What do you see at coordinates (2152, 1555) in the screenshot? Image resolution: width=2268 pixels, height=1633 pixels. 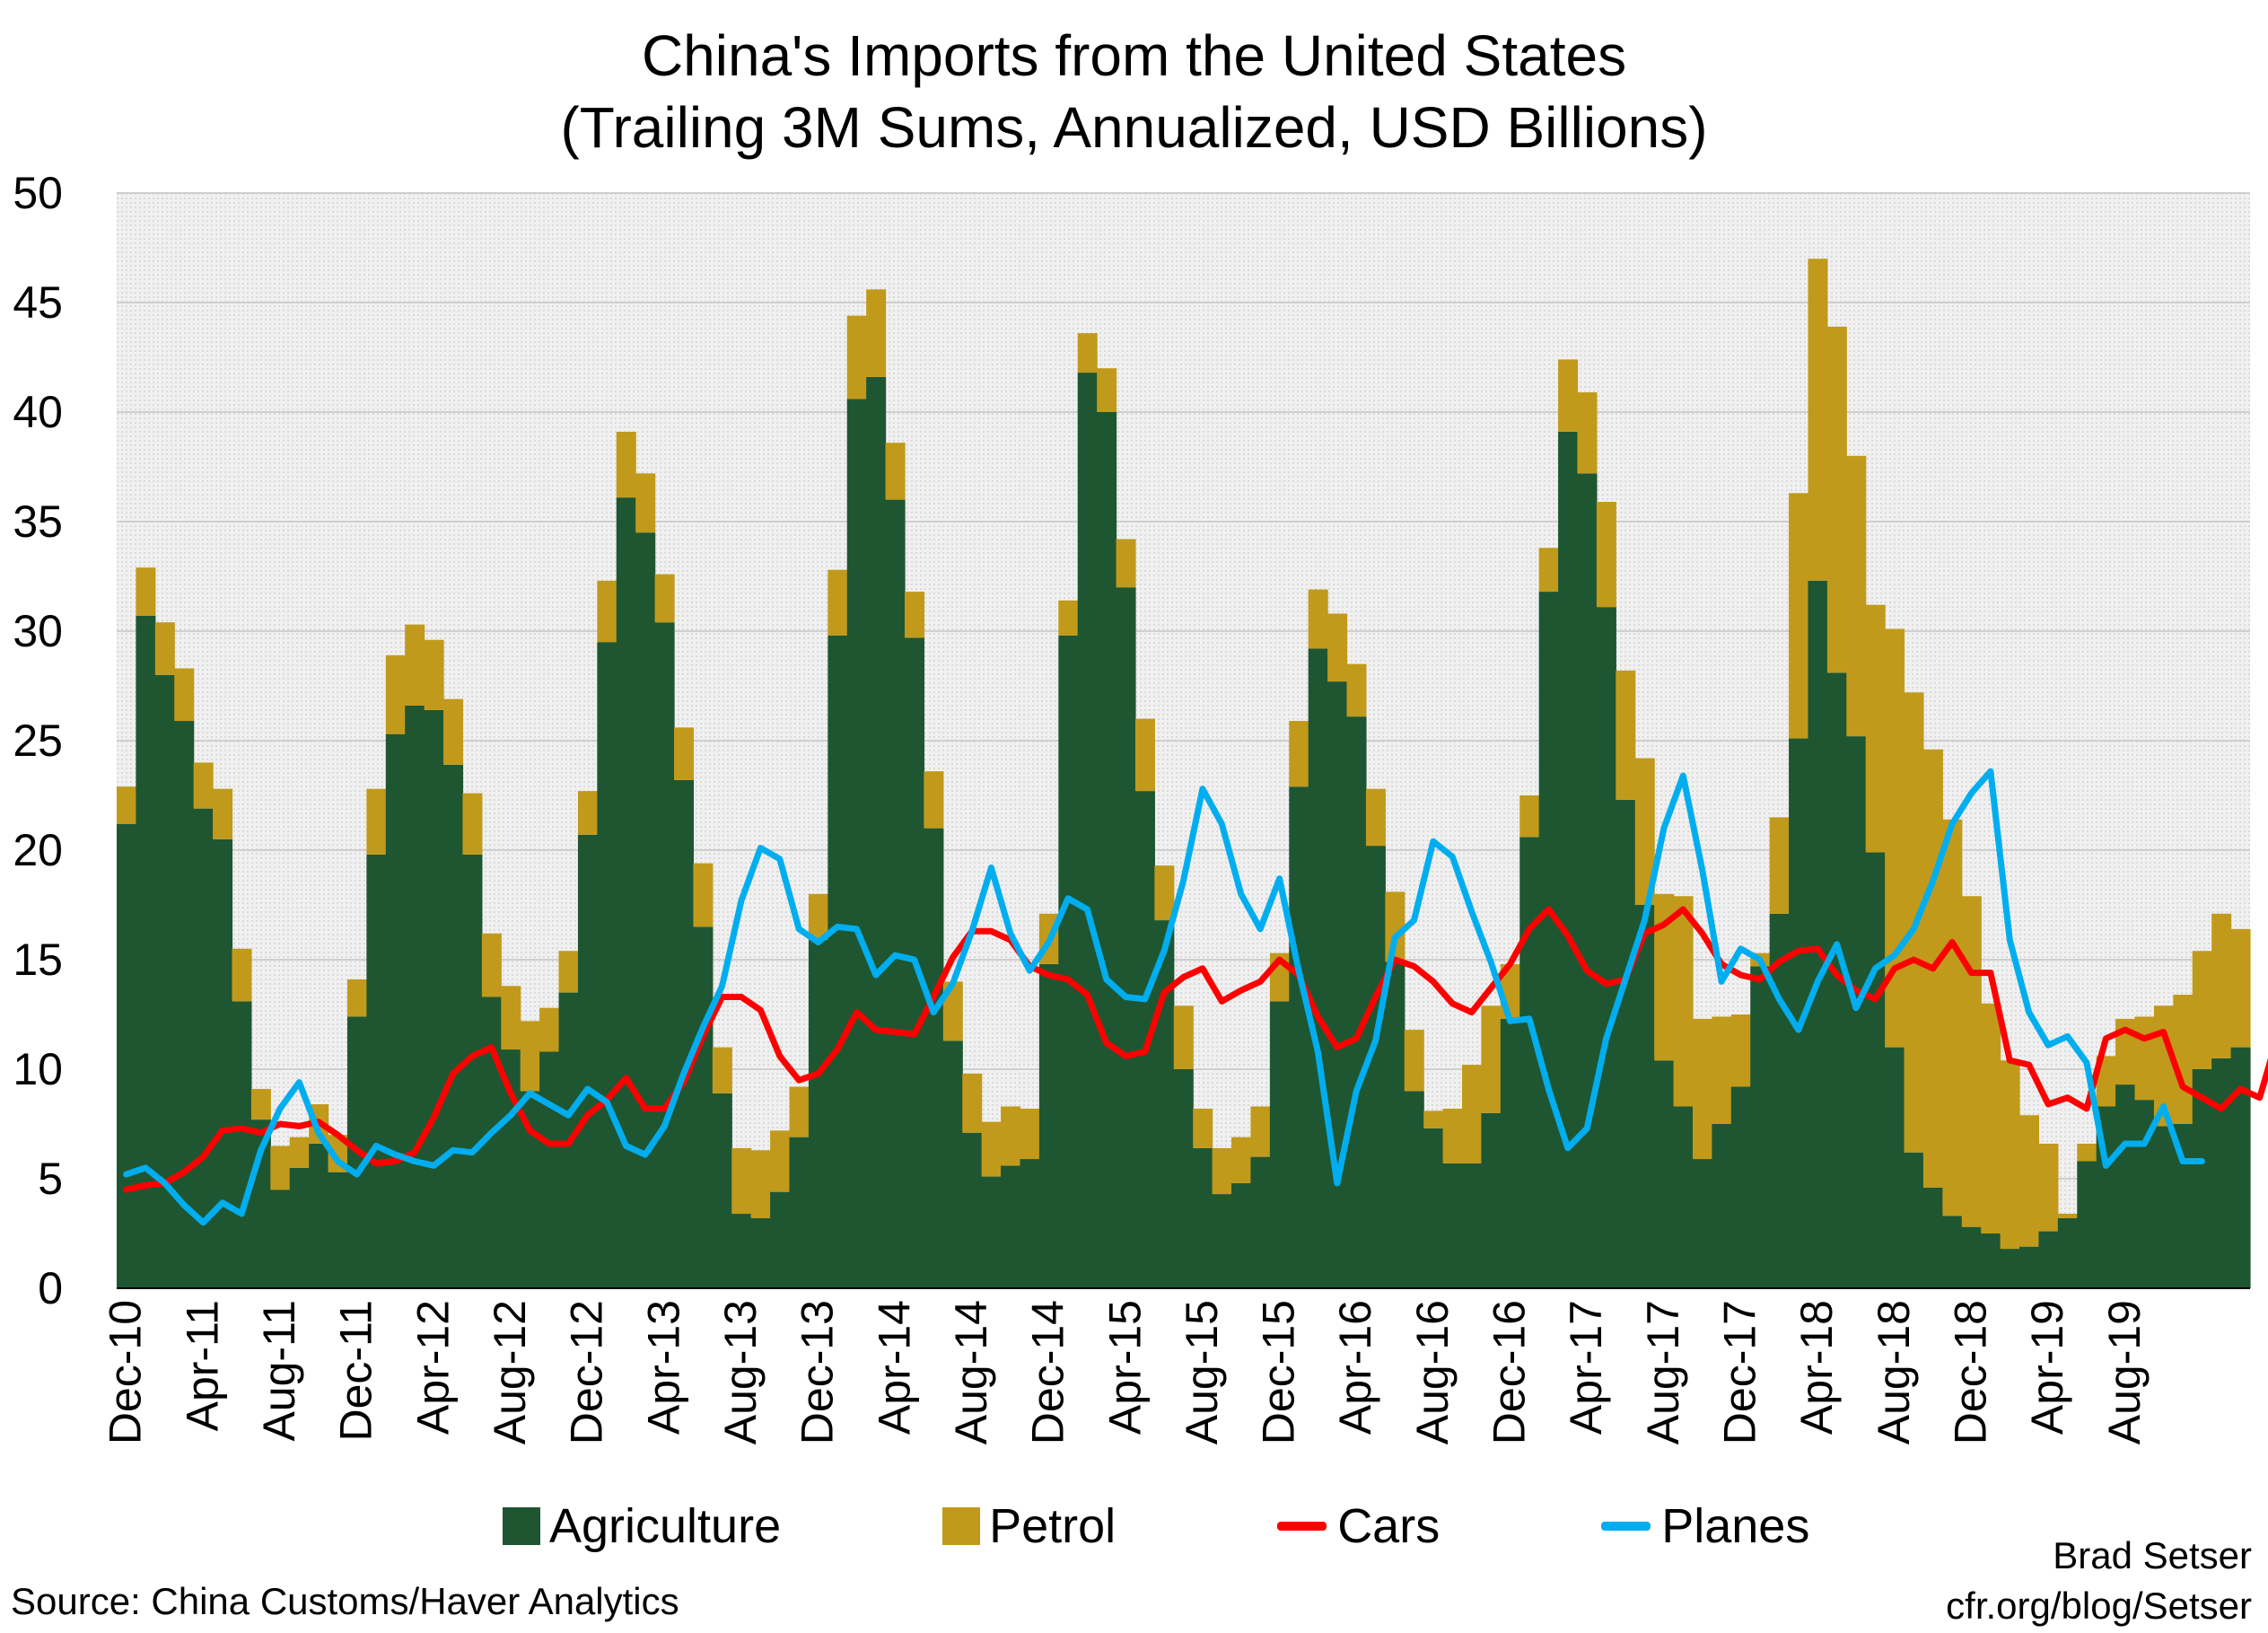 I see `credit-author: Brad Setser` at bounding box center [2152, 1555].